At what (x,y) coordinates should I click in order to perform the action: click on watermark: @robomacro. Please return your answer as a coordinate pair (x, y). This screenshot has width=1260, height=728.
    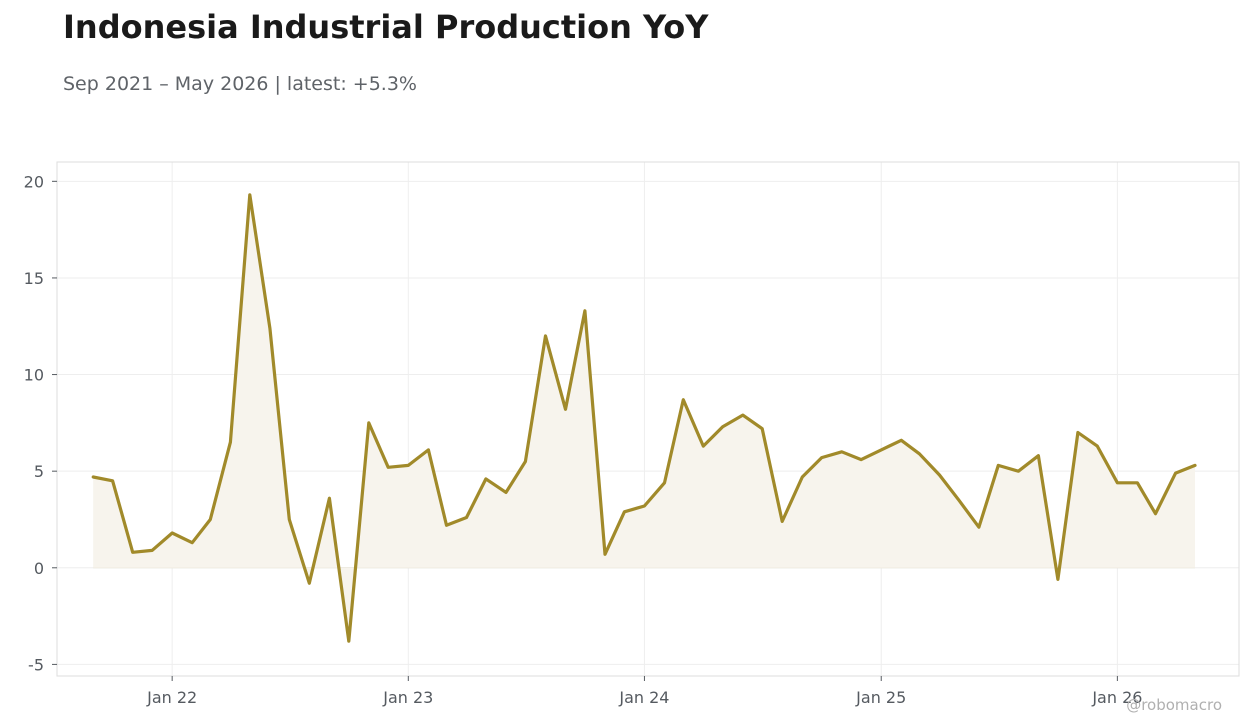
    Looking at the image, I should click on (1174, 705).